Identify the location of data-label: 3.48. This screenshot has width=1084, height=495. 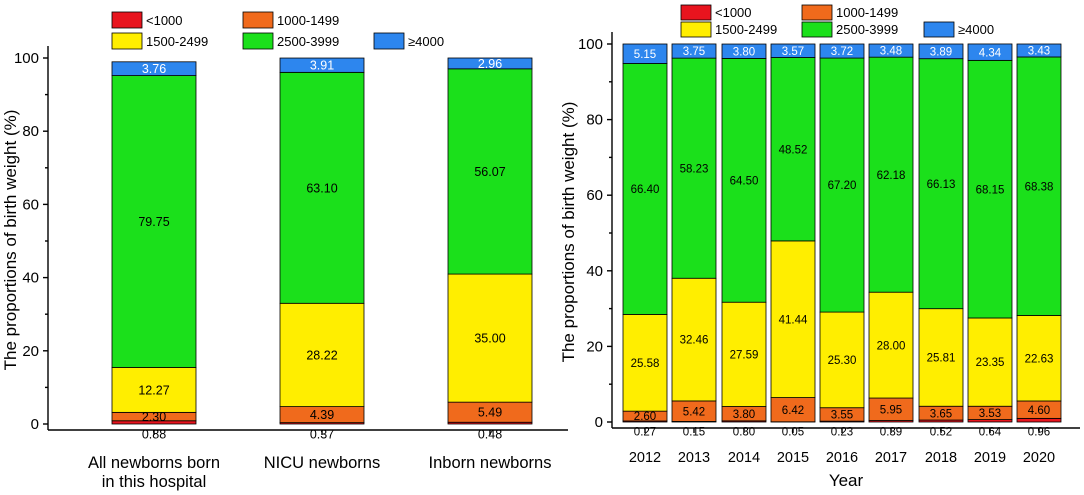
(891, 52).